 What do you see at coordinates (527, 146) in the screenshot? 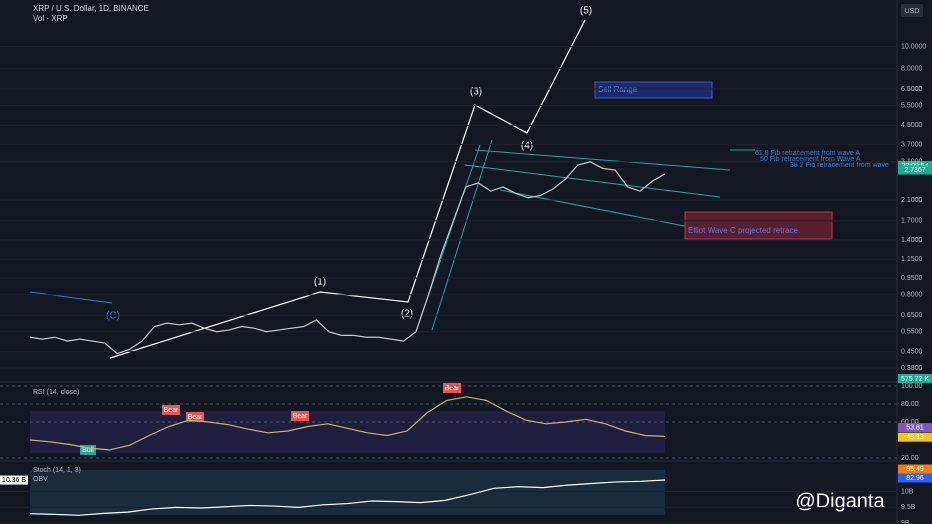
I see `wave-label: (4)` at bounding box center [527, 146].